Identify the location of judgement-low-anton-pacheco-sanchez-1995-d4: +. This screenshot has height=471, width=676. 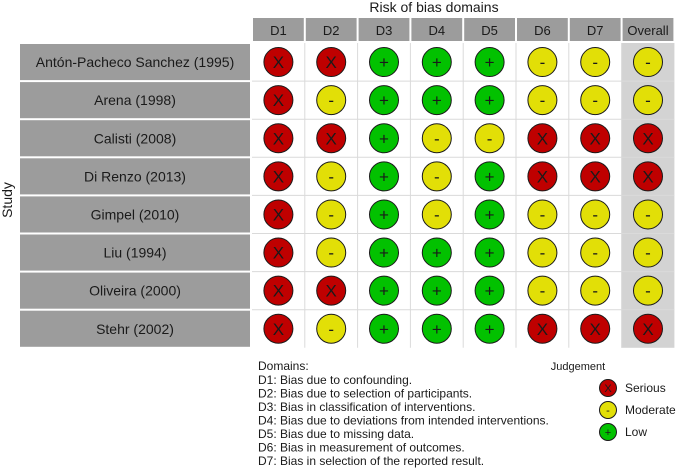
(436, 62).